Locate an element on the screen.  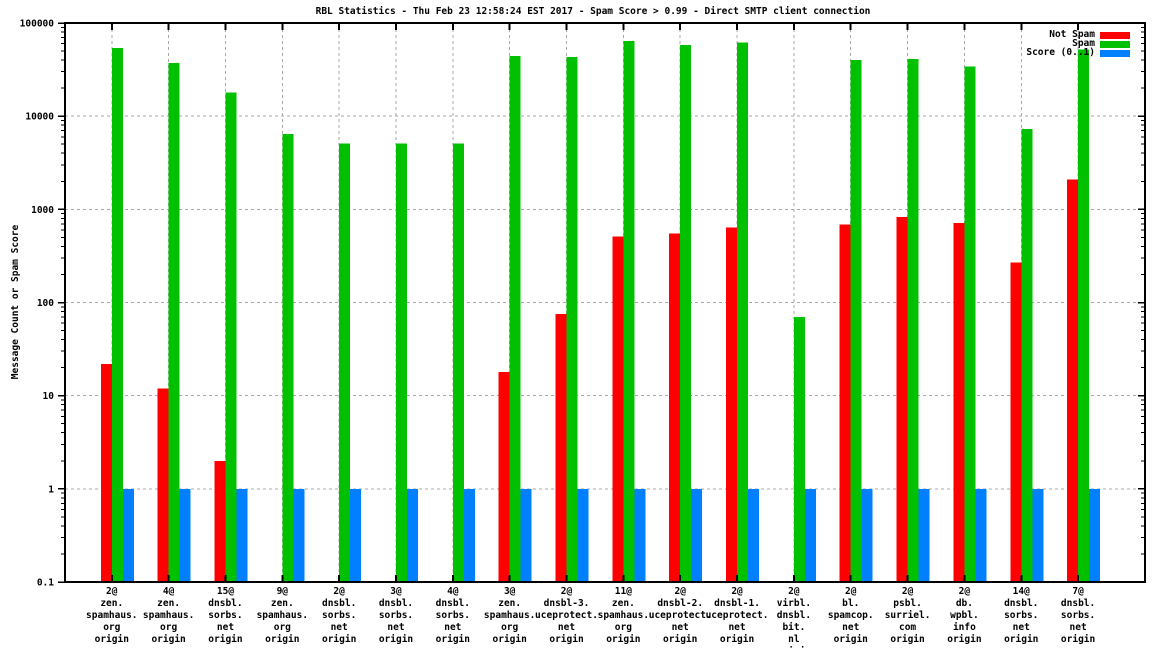
x-label-1: 4@ zen. spamhaus. org origin is located at coordinates (168, 615).